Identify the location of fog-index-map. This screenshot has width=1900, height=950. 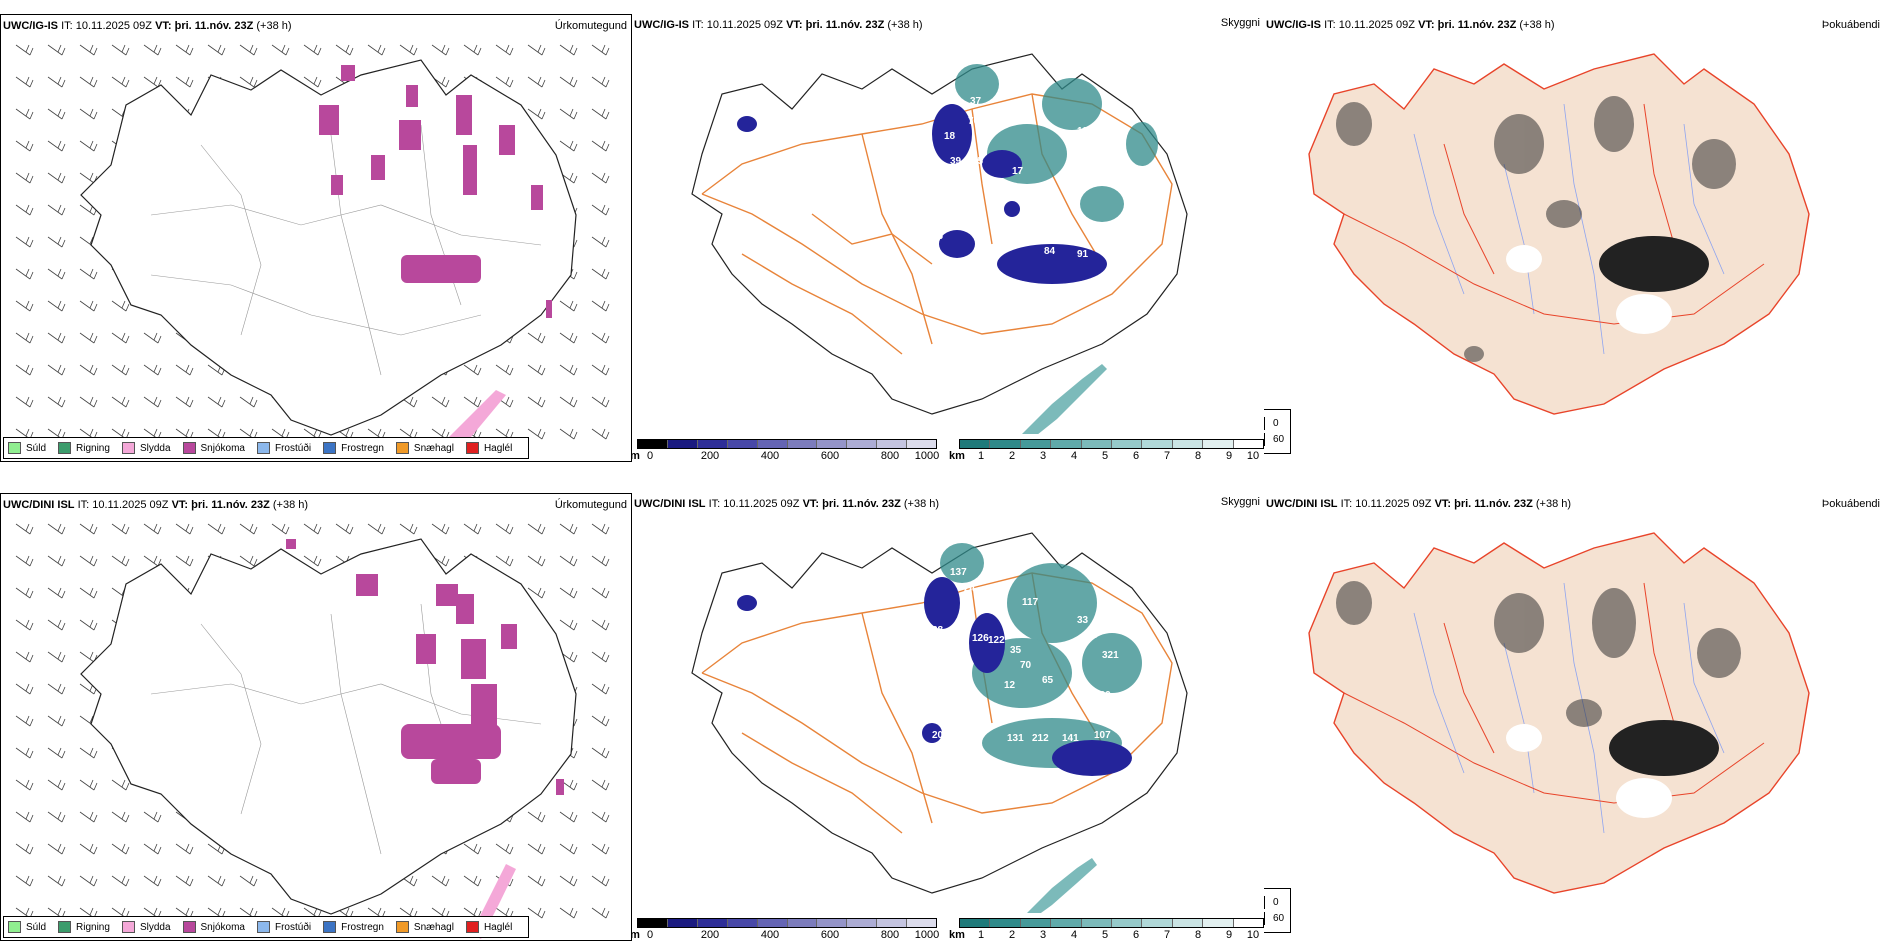
(1559, 713).